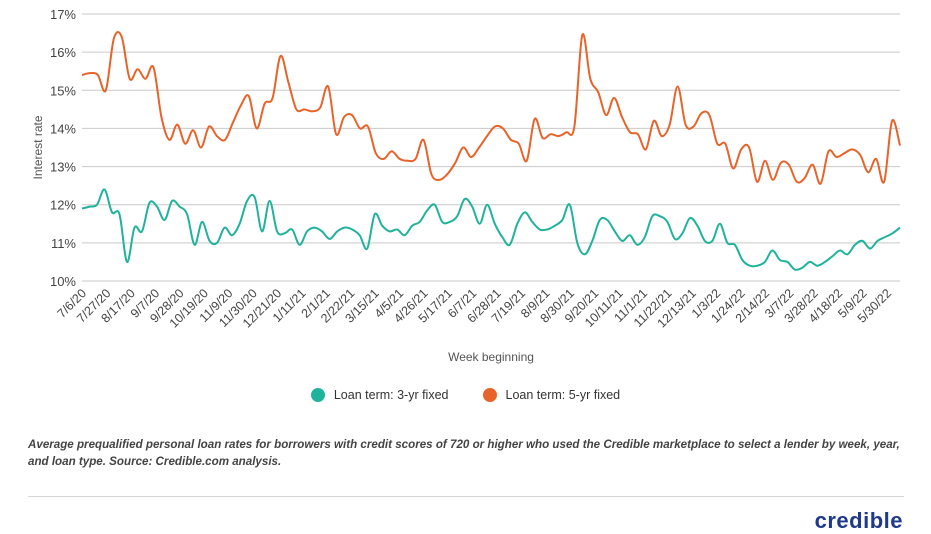 This screenshot has height=534, width=931. What do you see at coordinates (63, 281) in the screenshot?
I see `y-tick-label: 10%` at bounding box center [63, 281].